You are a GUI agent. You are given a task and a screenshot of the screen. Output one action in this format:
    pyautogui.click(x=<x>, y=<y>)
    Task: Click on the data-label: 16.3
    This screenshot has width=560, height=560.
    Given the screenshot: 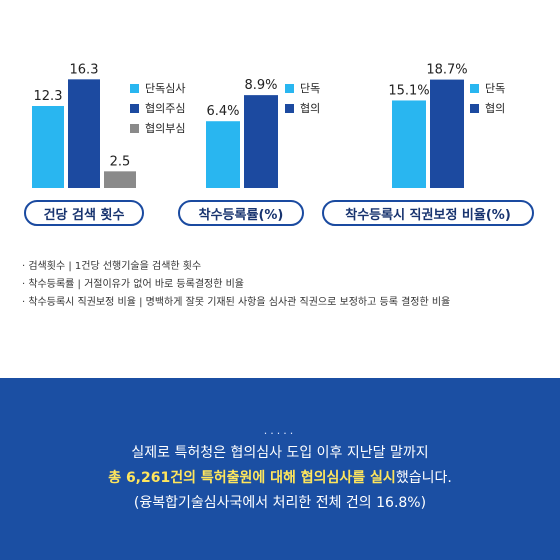 What is the action you would take?
    pyautogui.click(x=84, y=69)
    